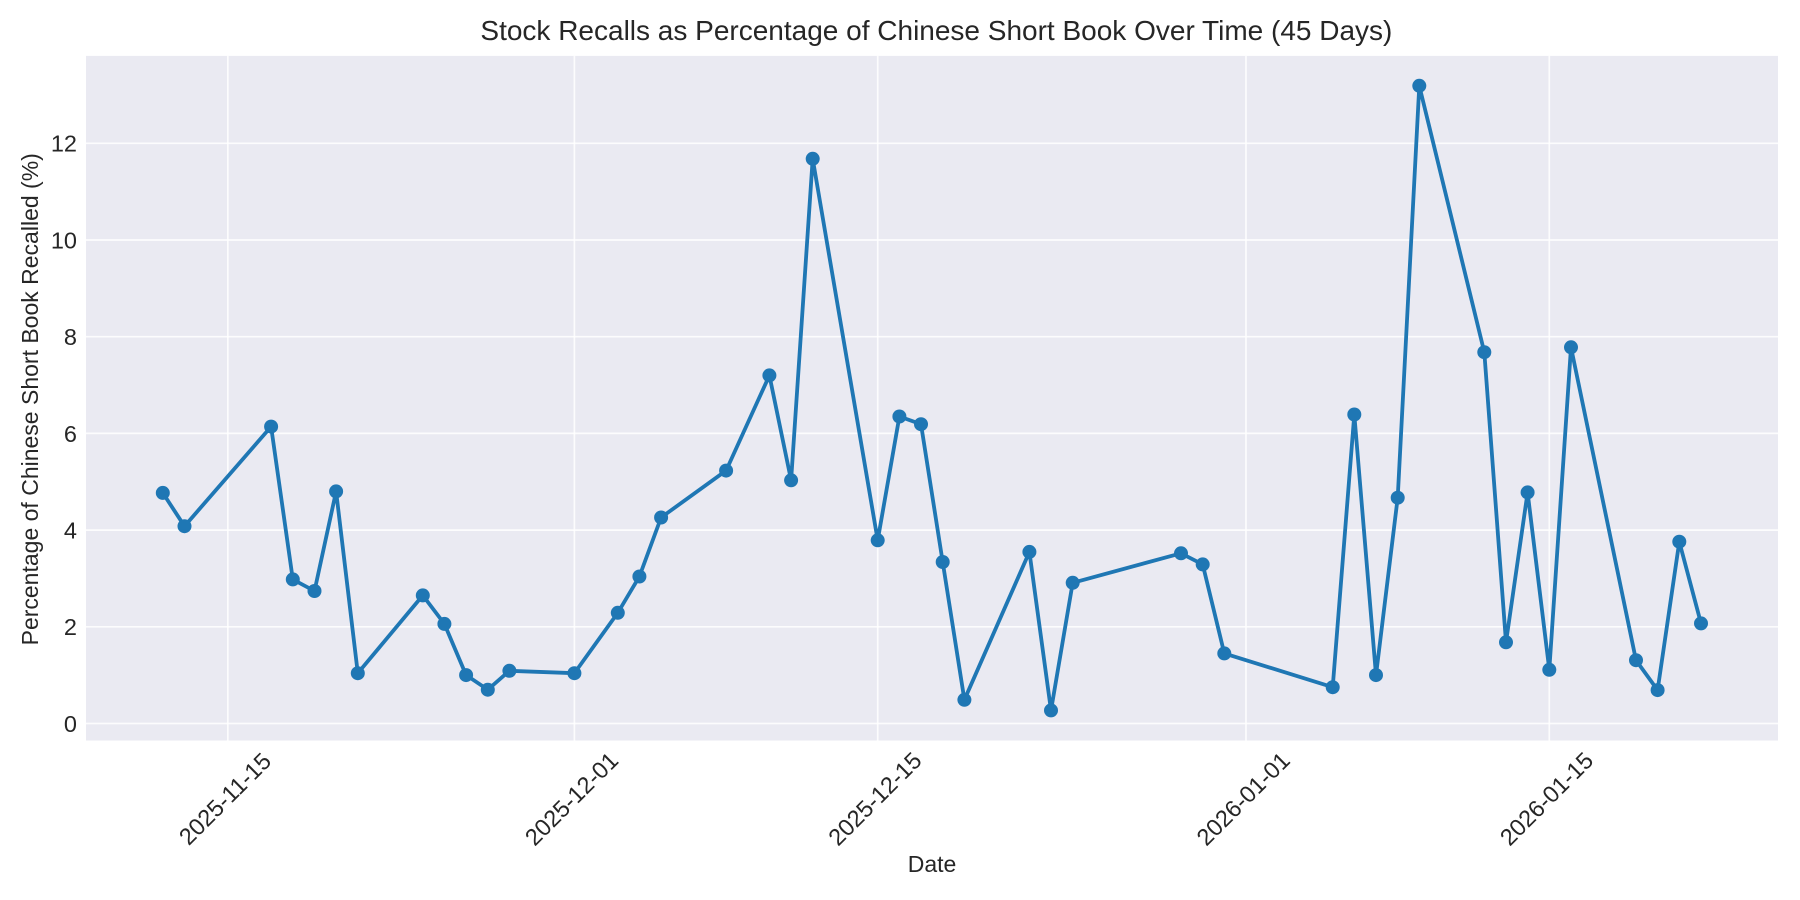 This screenshot has width=1800, height=900. What do you see at coordinates (64, 240) in the screenshot?
I see `svg-text: 10` at bounding box center [64, 240].